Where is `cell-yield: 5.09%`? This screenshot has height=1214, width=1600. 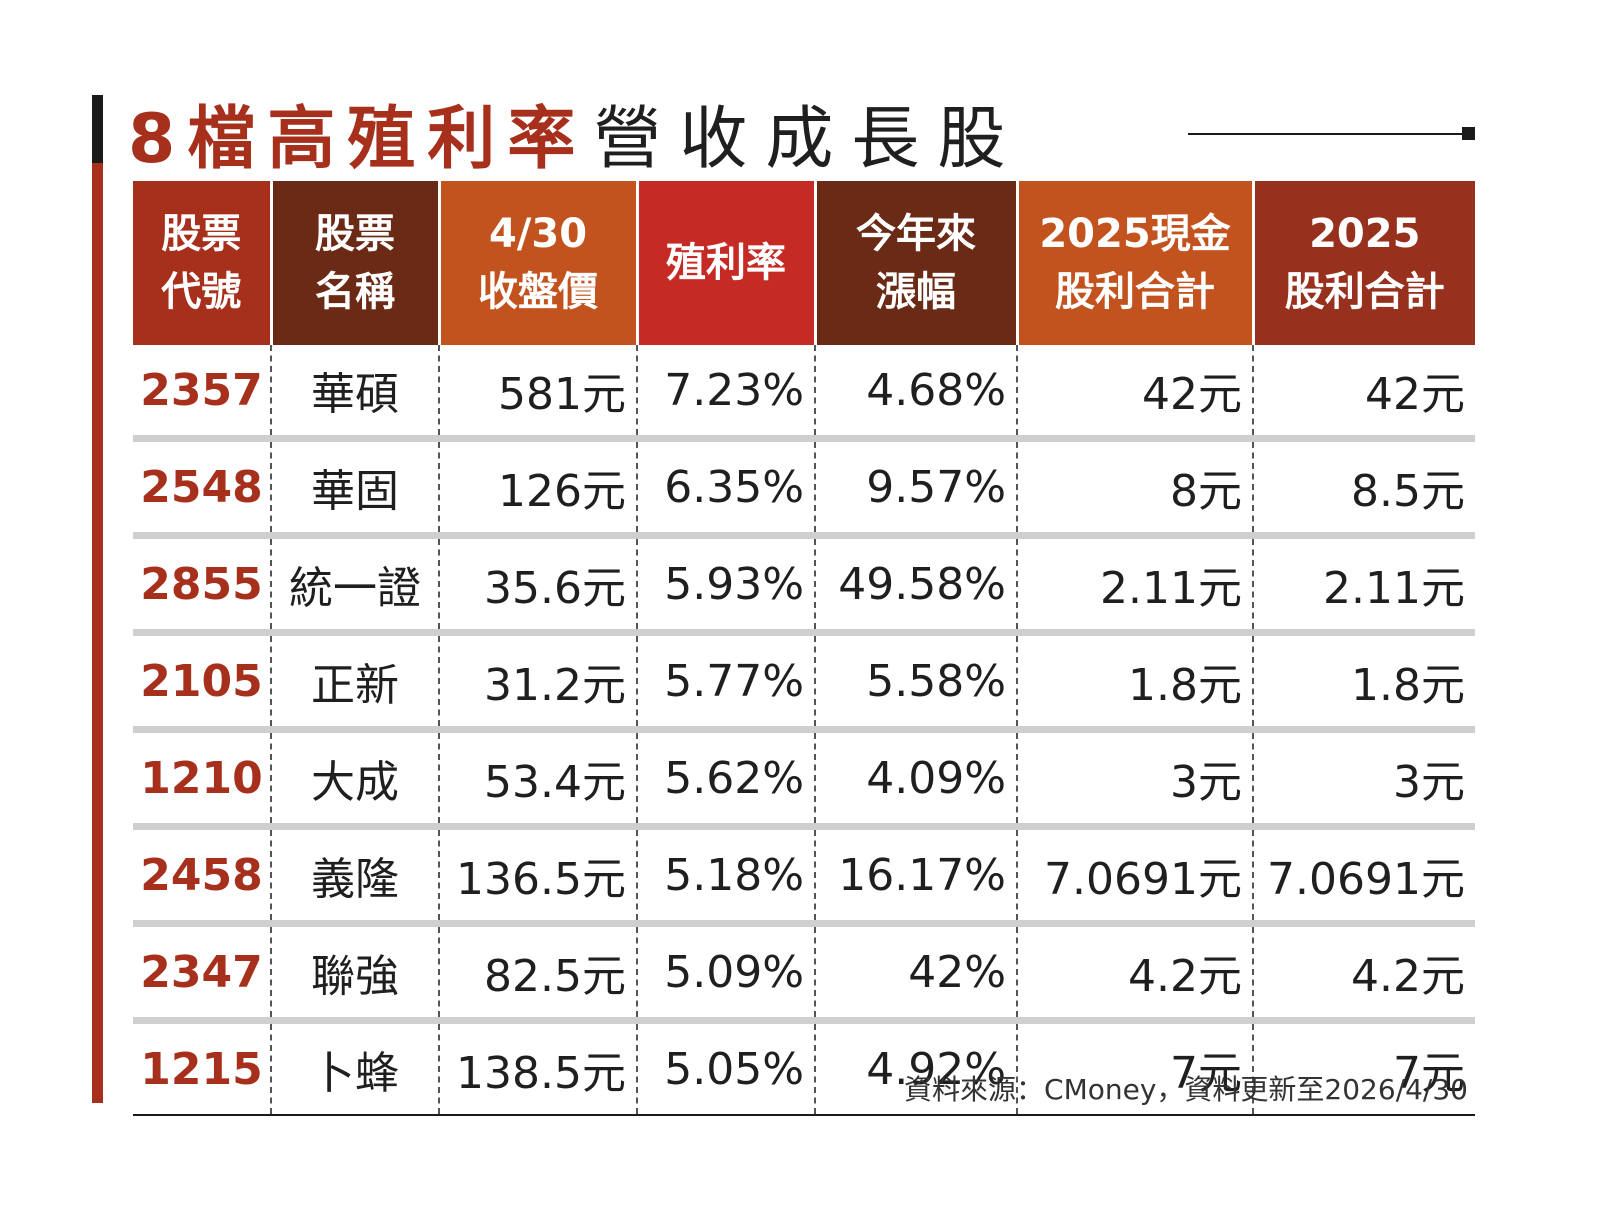 cell-yield: 5.09% is located at coordinates (726, 973).